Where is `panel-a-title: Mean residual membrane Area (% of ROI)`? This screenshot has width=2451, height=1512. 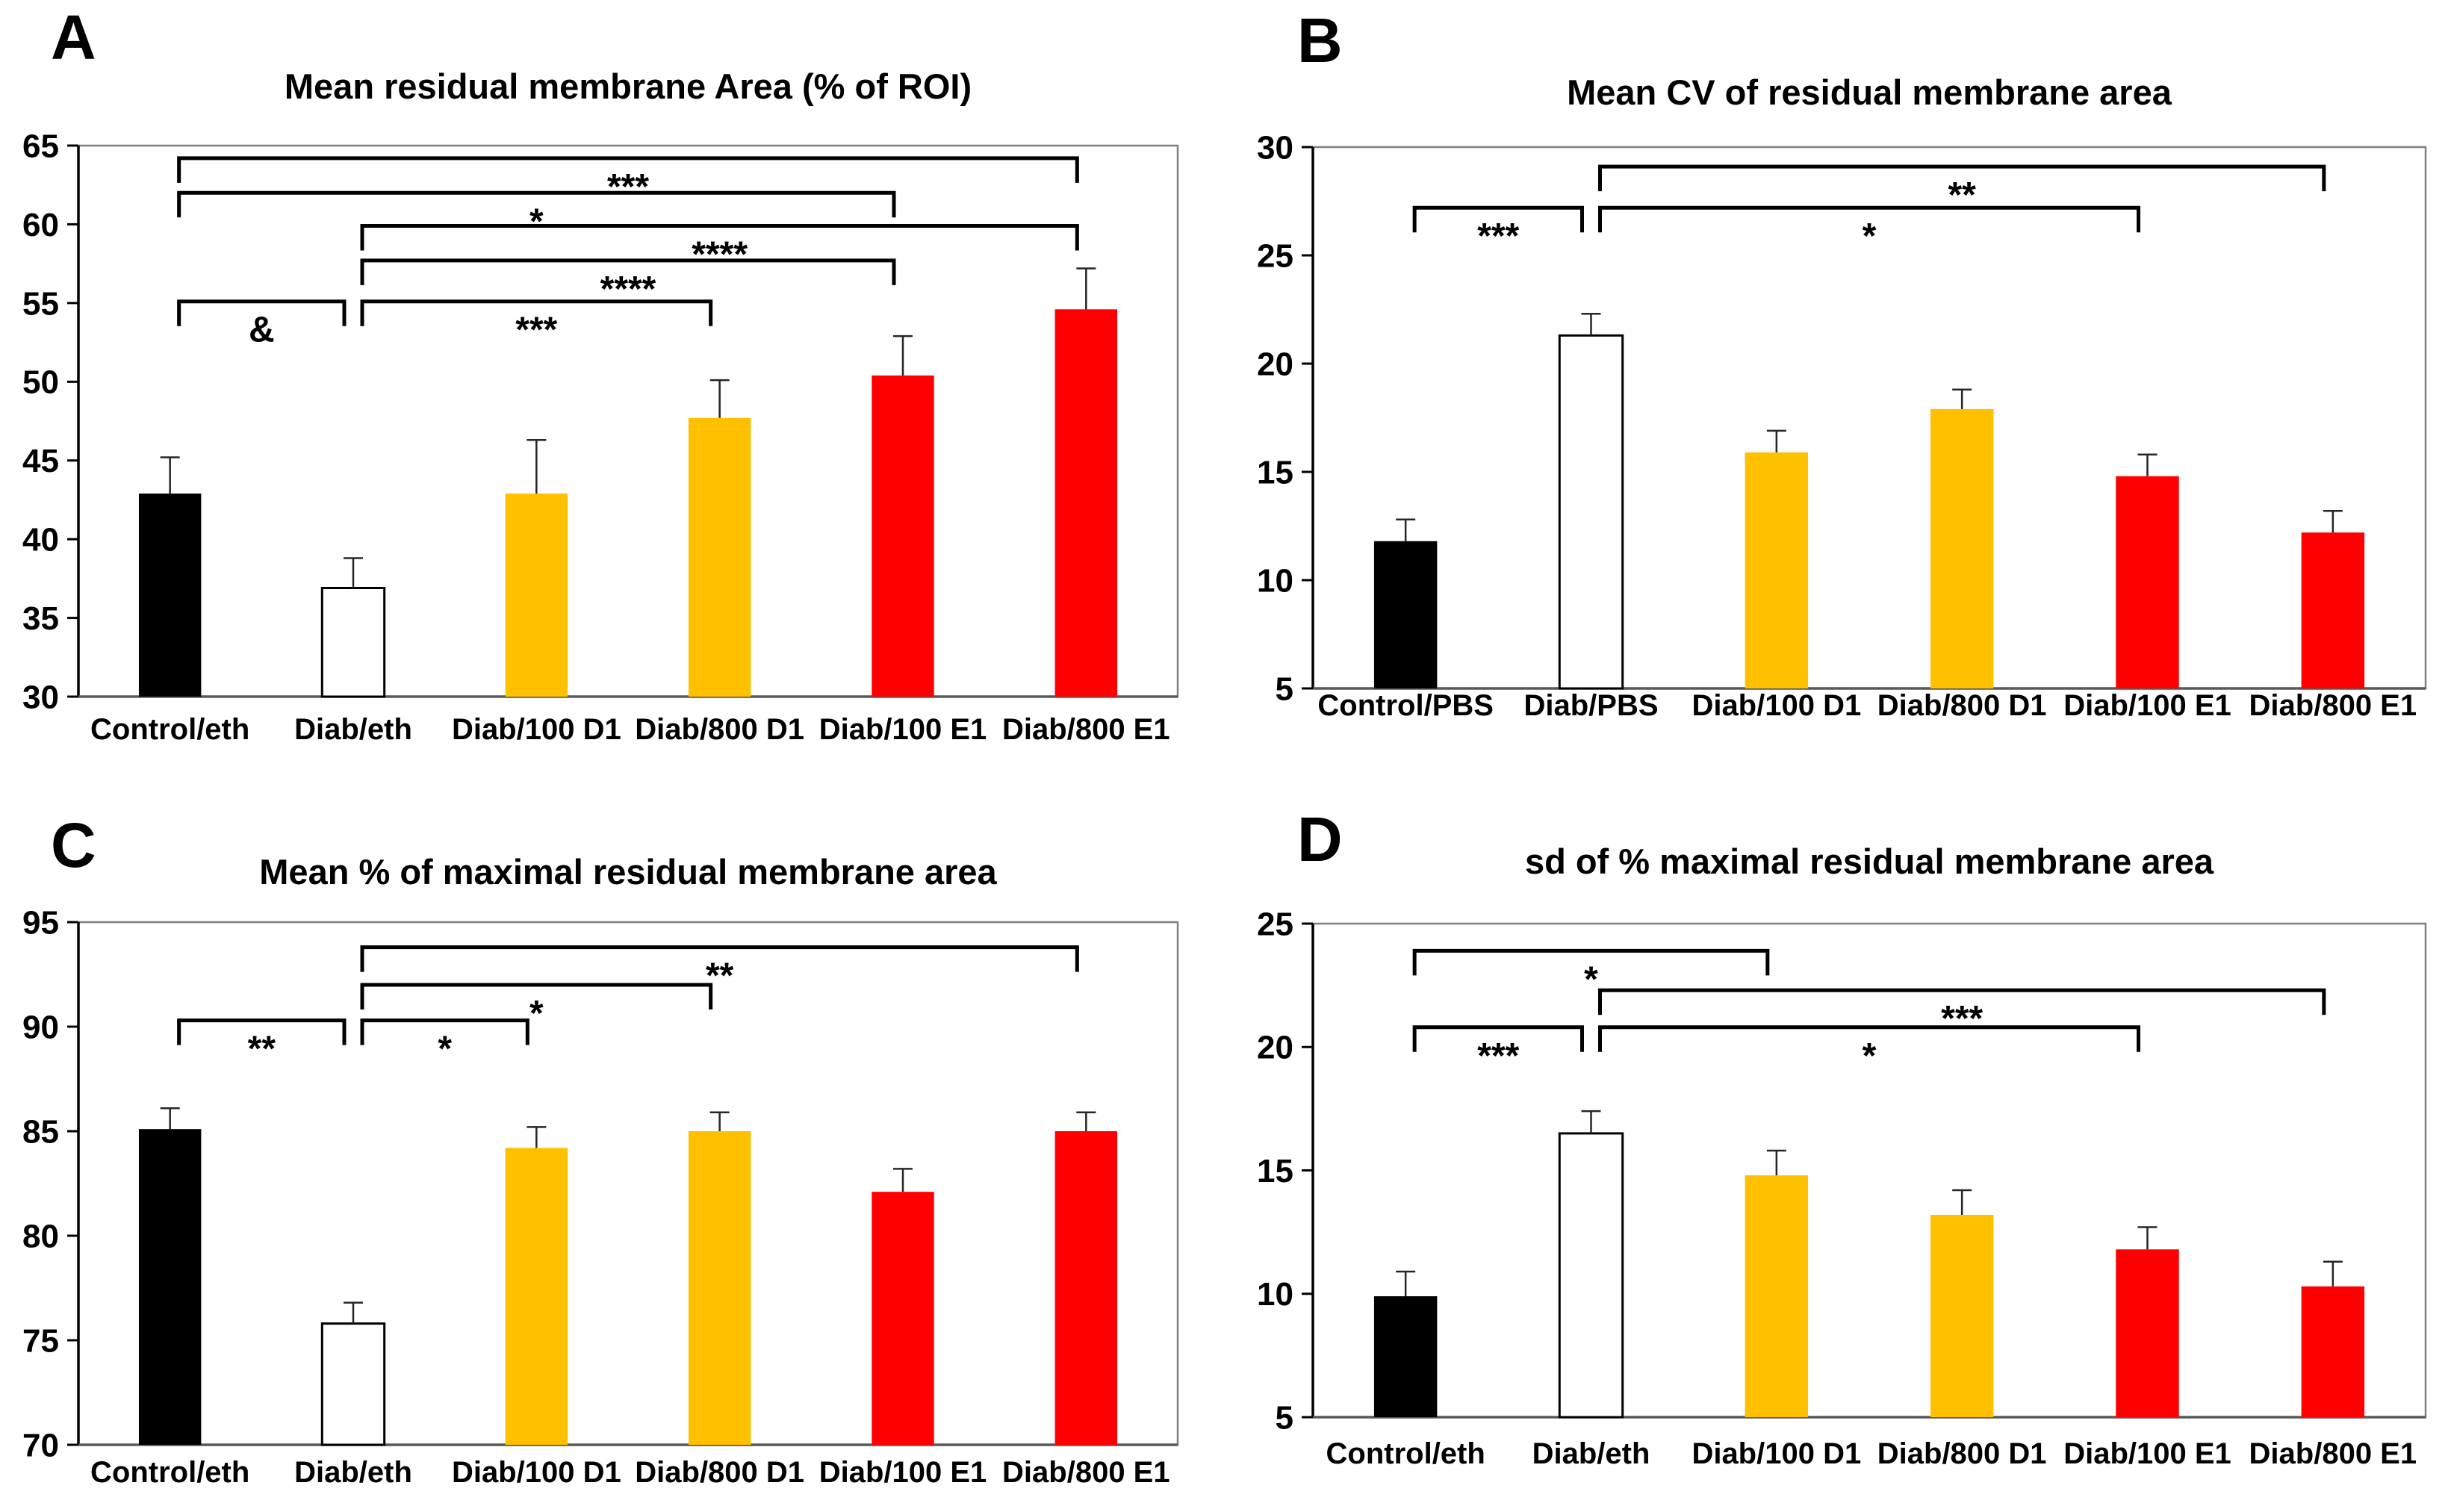 panel-a-title: Mean residual membrane Area (% of ROI) is located at coordinates (628, 86).